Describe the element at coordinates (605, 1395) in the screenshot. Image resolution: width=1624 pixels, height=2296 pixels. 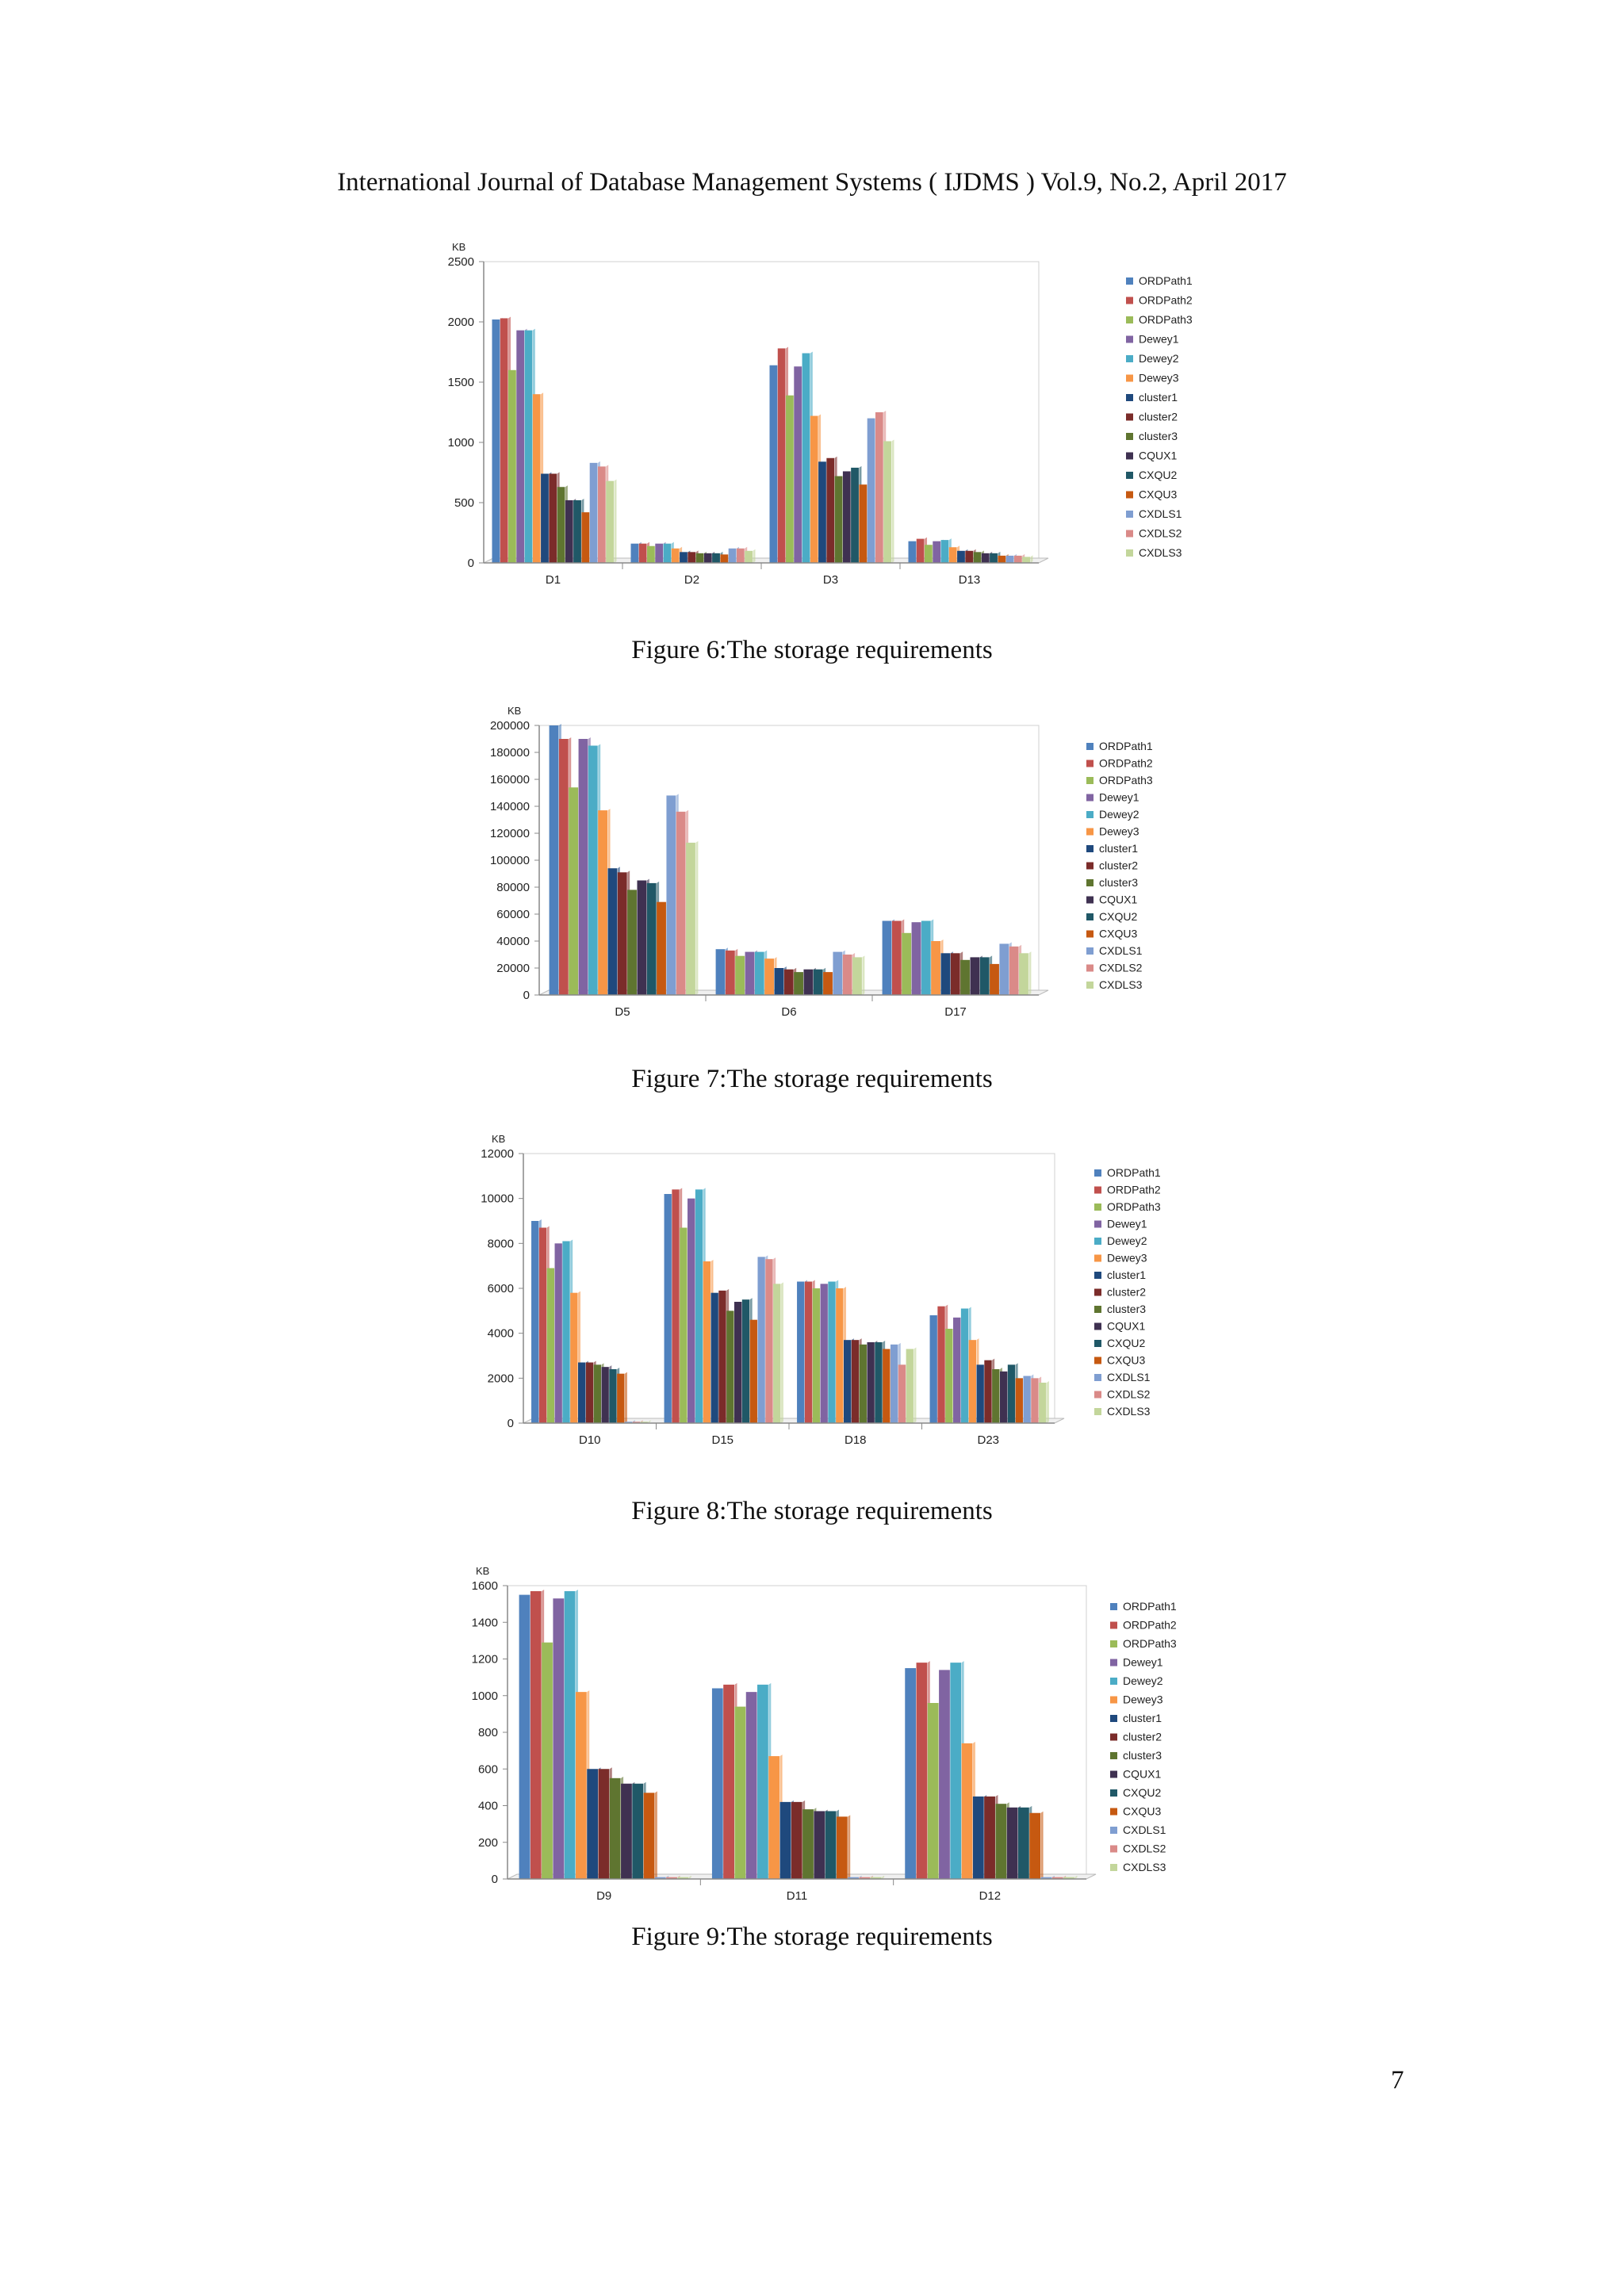
I see `bar-CQUX1-D10` at that location.